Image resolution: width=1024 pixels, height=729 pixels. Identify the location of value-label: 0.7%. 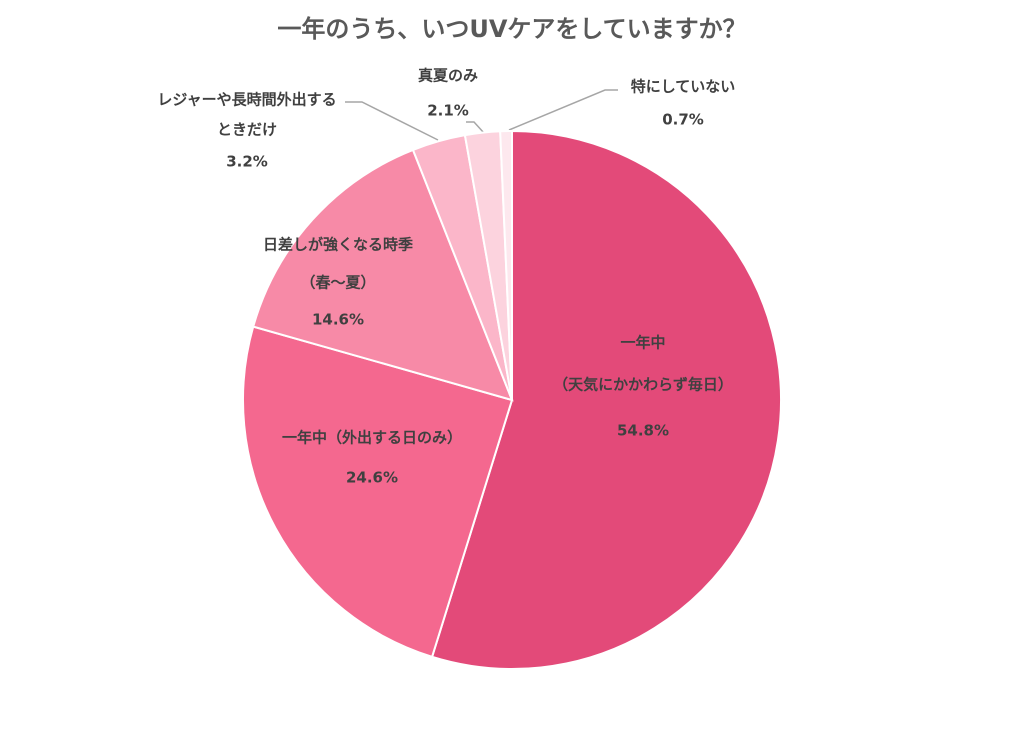
(683, 120).